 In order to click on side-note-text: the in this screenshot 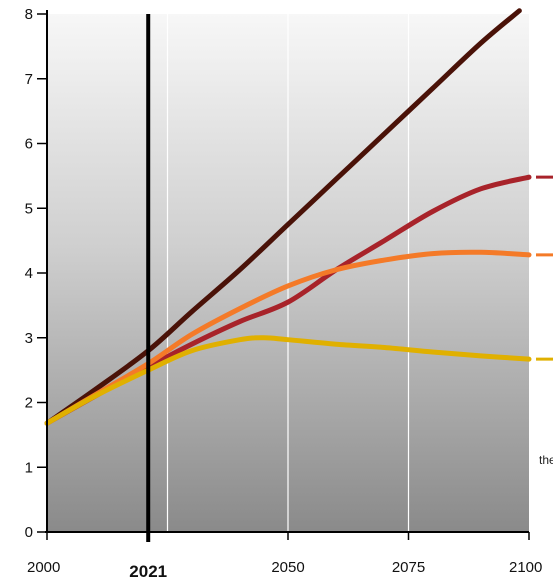, I will do `click(546, 460)`.